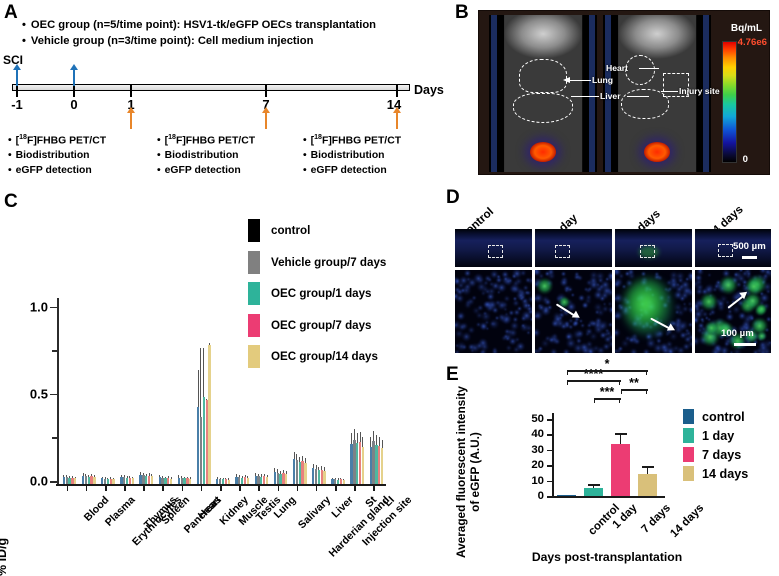 The width and height of the screenshot is (779, 576). What do you see at coordinates (715, 473) in the screenshot?
I see `panel-e-legend-item: 14 days` at bounding box center [715, 473].